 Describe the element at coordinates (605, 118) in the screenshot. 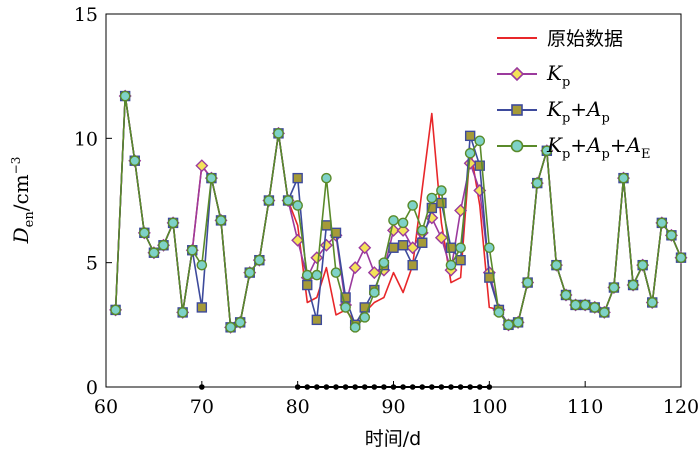

I see `legend-kpap-a-sub: p` at that location.